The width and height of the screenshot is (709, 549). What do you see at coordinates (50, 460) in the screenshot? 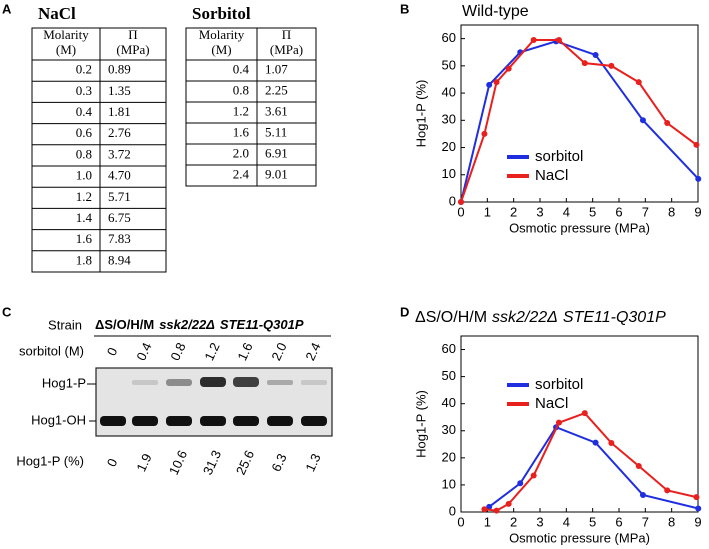
I see `quant-label: Hog1-P (%)` at bounding box center [50, 460].